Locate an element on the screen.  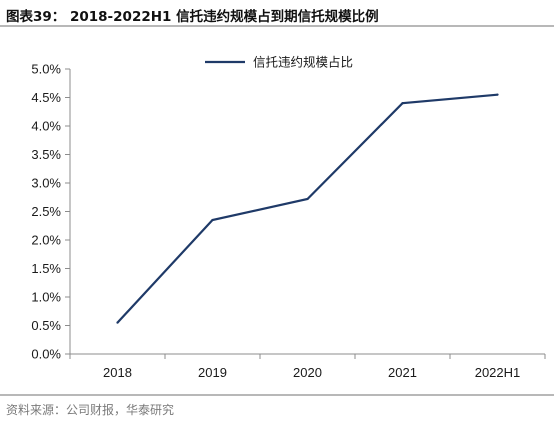
y-tick-label: 4.5% is located at coordinates (46, 97).